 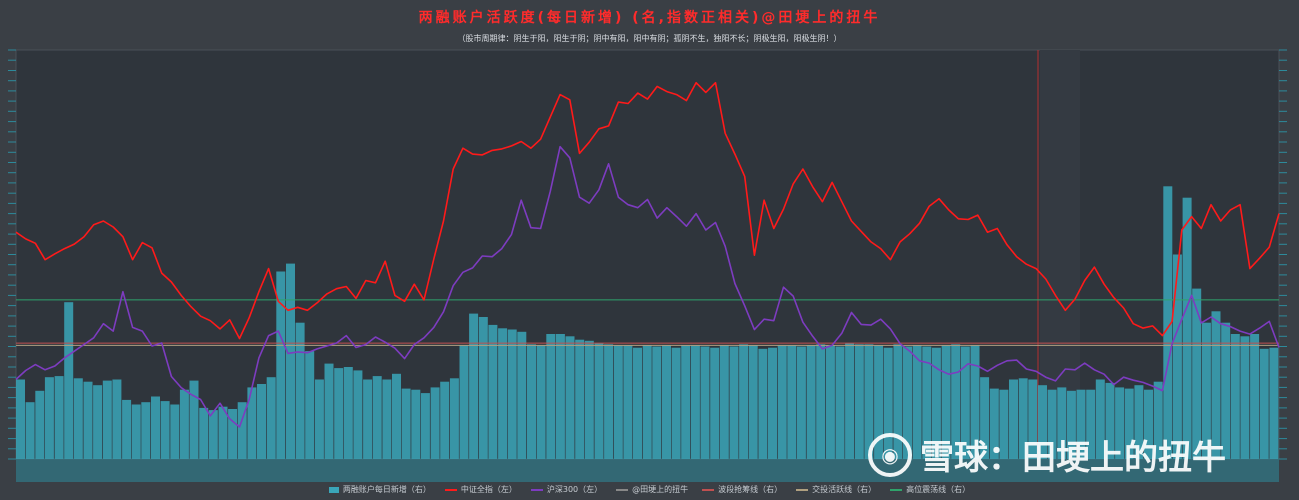 I want to click on legend-label-hs: 沪深300（左）, so click(x=574, y=489).